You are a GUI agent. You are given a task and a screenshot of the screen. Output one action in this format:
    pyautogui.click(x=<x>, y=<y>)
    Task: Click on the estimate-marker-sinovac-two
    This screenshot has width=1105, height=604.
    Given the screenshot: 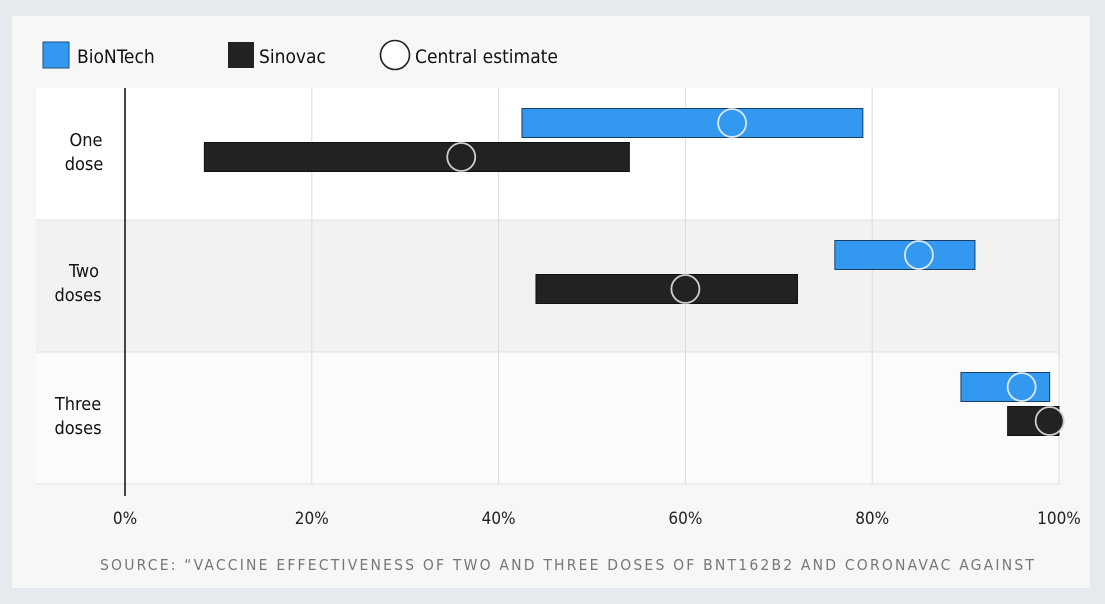 What is the action you would take?
    pyautogui.click(x=685, y=289)
    